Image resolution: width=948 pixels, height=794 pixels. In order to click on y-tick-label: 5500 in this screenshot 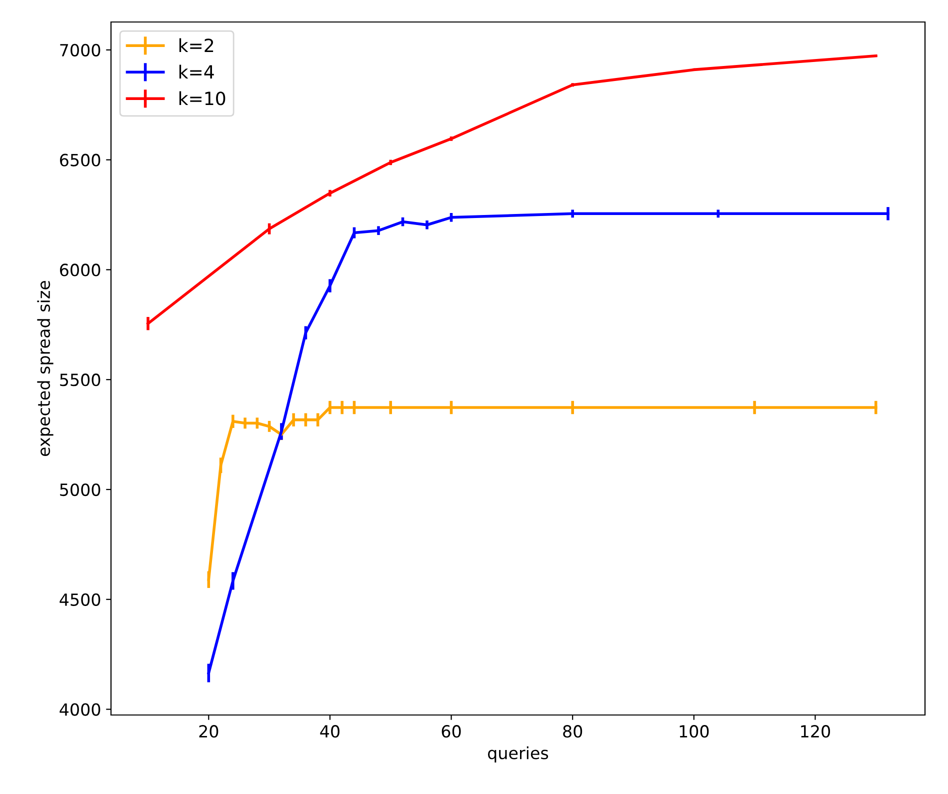, I will do `click(80, 380)`.